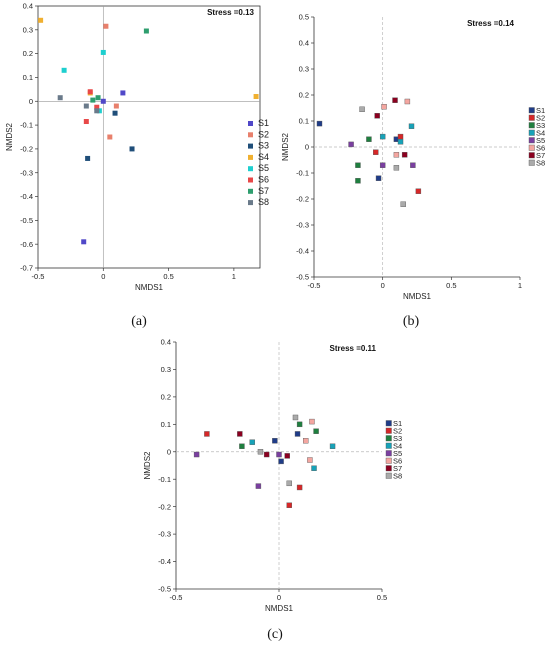 Image resolution: width=550 pixels, height=649 pixels. What do you see at coordinates (28, 29) in the screenshot?
I see `y-tick-label: 0.3` at bounding box center [28, 29].